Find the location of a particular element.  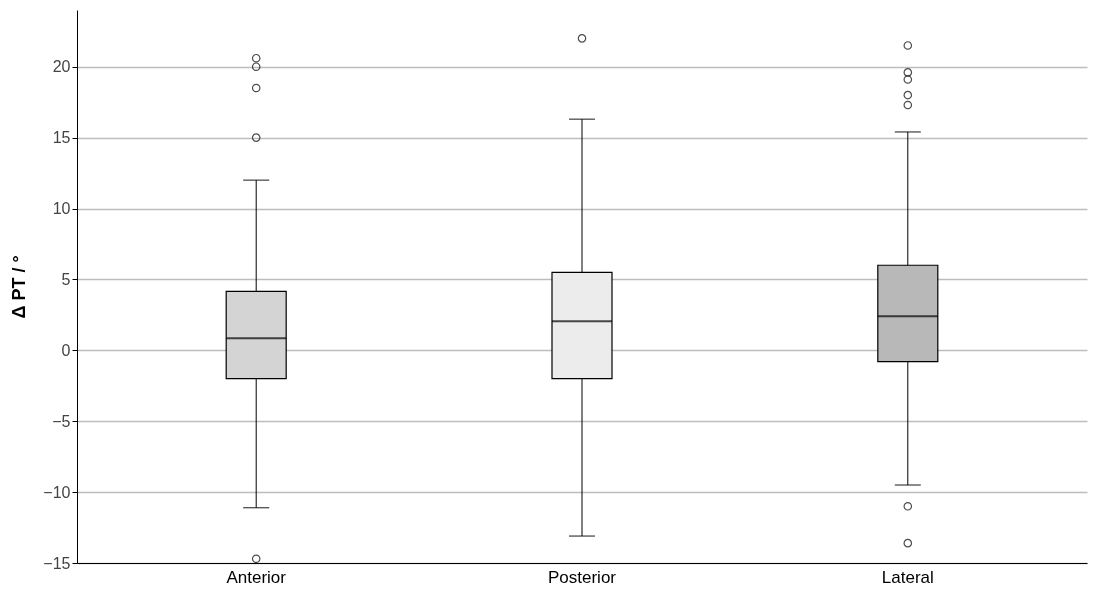

y-tick-label: 15 is located at coordinates (61, 138).